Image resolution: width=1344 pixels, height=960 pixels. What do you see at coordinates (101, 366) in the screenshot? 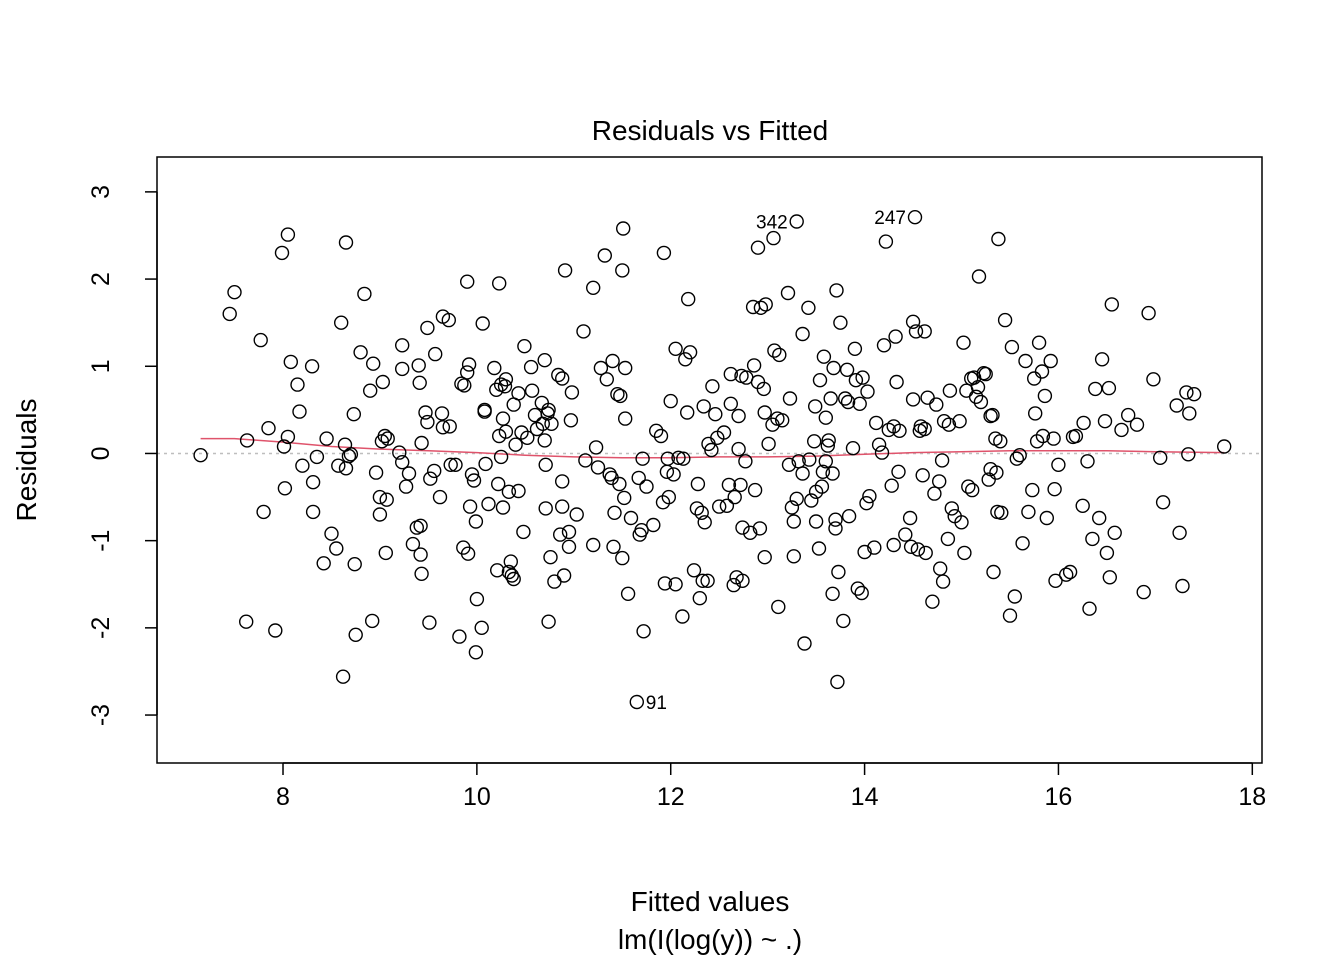
I see `y-tick-label: 1` at bounding box center [101, 366].